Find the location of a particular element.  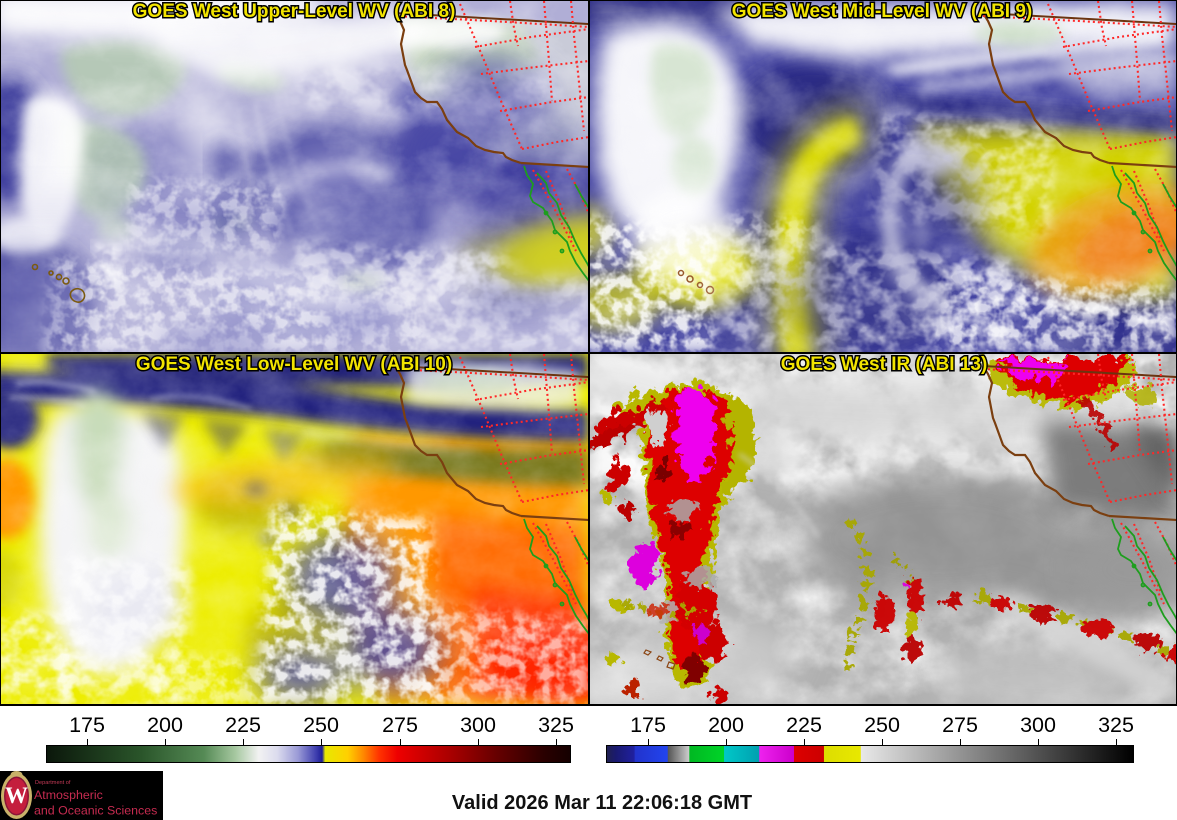

svg-text:GOES West Low-Level WV (ABI 10: GOES West Low-Level WV (ABI 10) is located at coordinates (294, 364).